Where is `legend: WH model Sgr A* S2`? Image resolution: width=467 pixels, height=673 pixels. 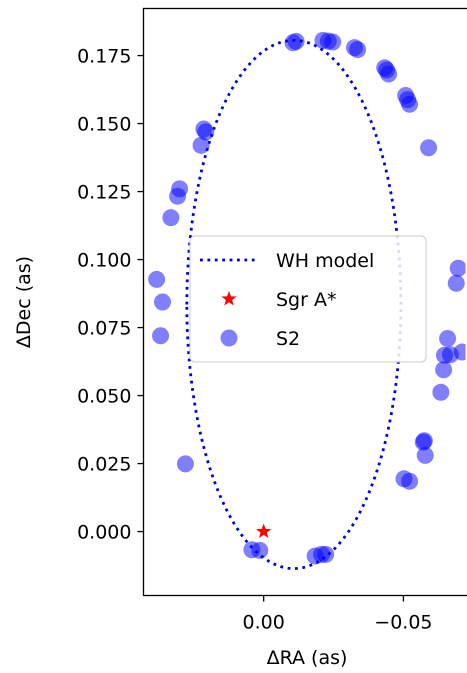 legend: WH model Sgr A* S2 is located at coordinates (308, 299).